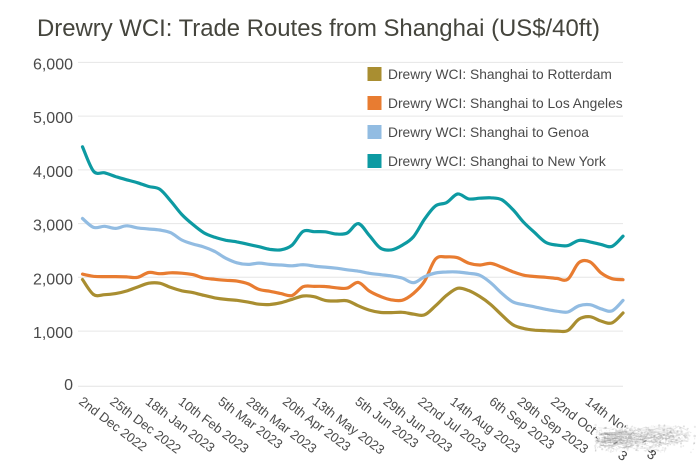 This screenshot has width=700, height=471. I want to click on svg-text: 6,000, so click(53, 64).